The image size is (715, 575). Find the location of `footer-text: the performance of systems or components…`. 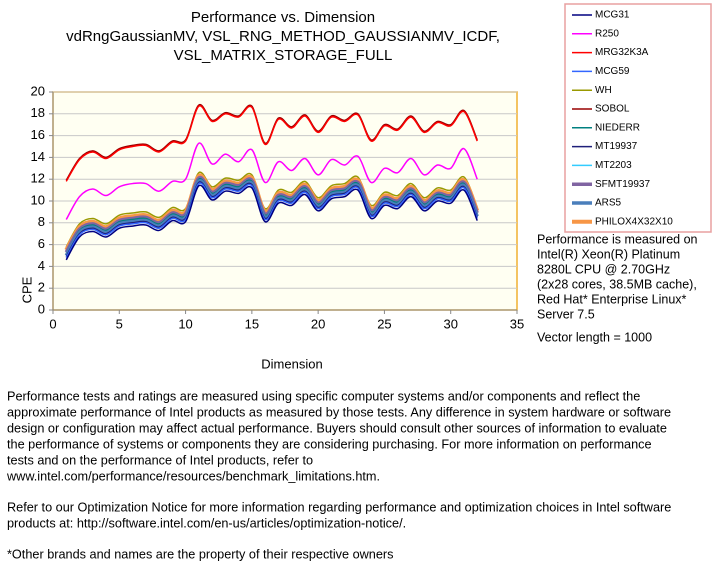

footer-text: the performance of systems or components… is located at coordinates (329, 444).